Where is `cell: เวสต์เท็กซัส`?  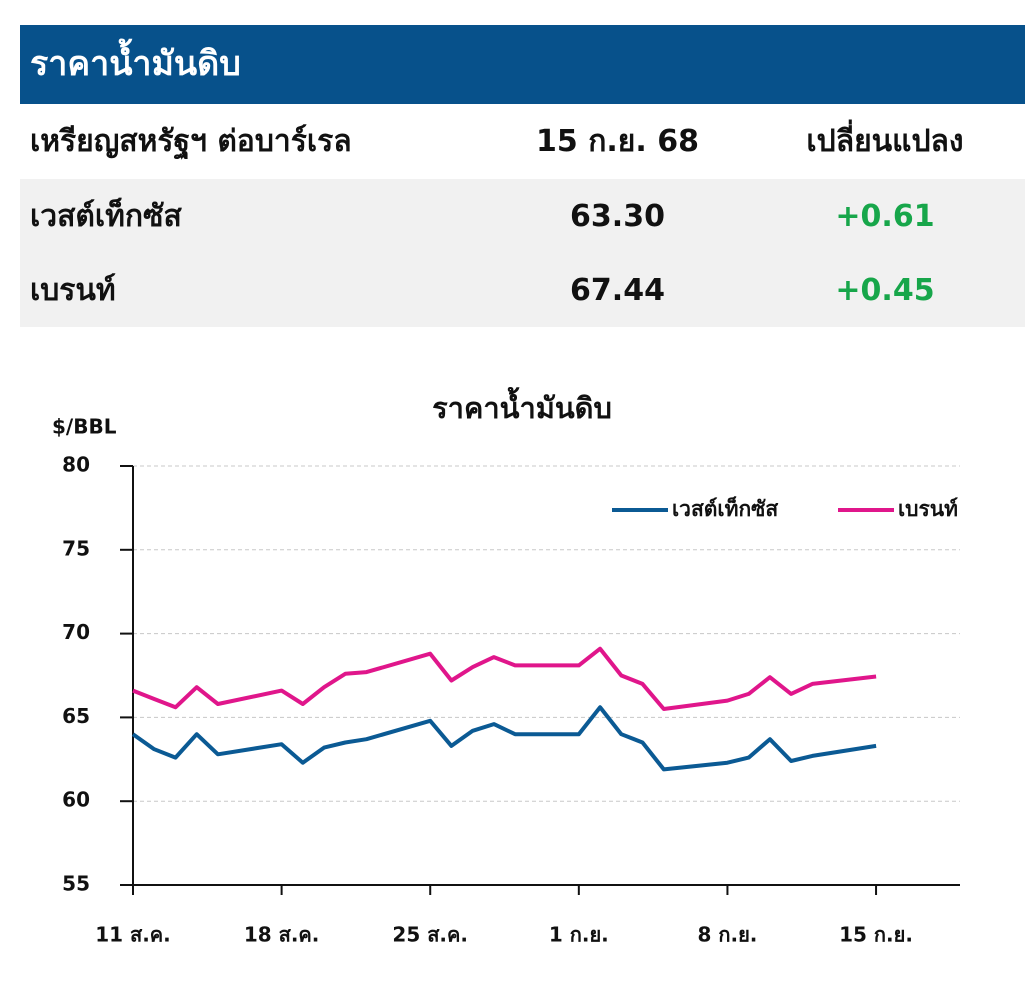 cell: เวสต์เท็กซัส is located at coordinates (106, 216).